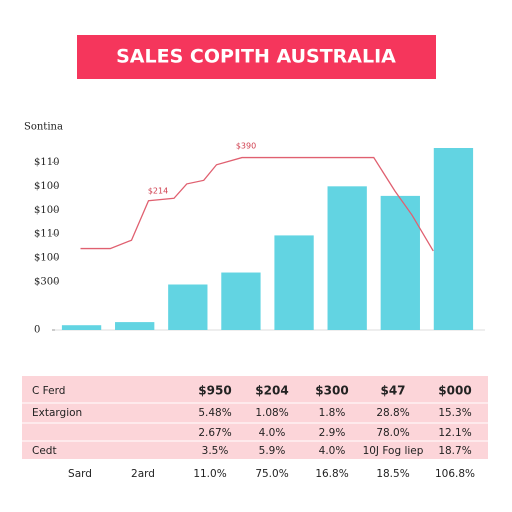  What do you see at coordinates (454, 451) in the screenshot?
I see `table-cell: 18.7%` at bounding box center [454, 451].